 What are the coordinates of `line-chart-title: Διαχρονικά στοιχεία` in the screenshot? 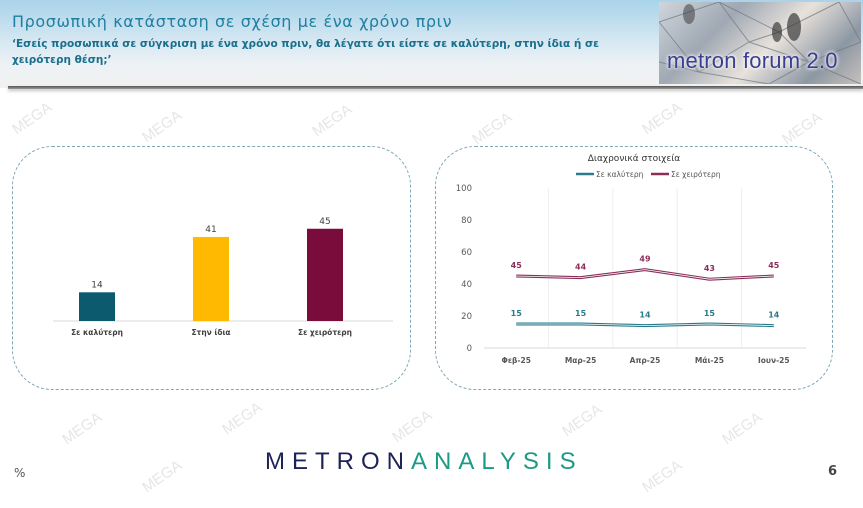 It's located at (634, 159).